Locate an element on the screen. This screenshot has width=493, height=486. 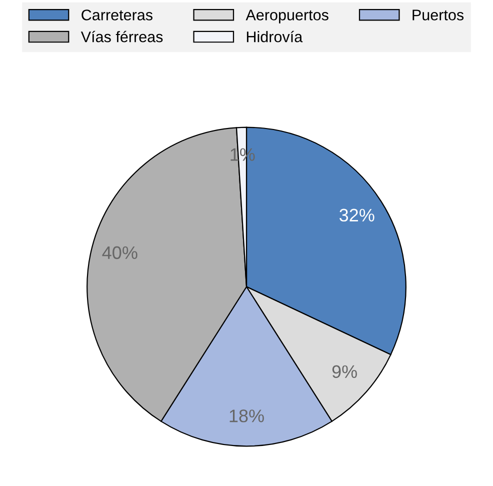
legend-label: Vías férreas is located at coordinates (121, 36).